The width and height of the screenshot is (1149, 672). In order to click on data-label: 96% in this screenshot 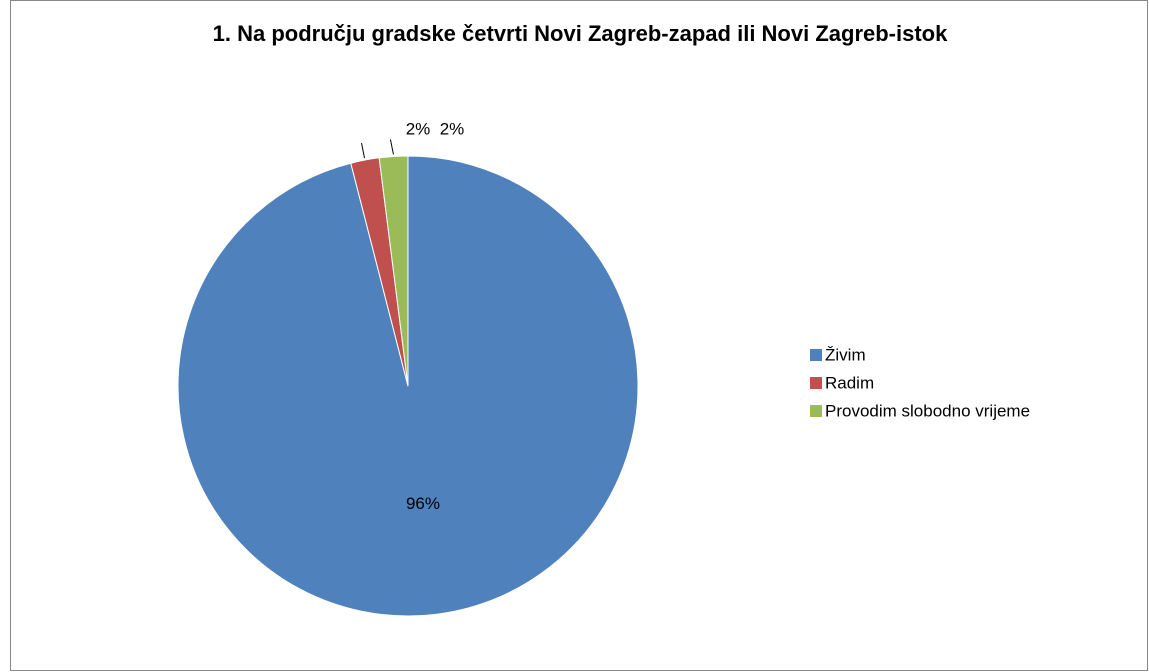, I will do `click(423, 503)`.